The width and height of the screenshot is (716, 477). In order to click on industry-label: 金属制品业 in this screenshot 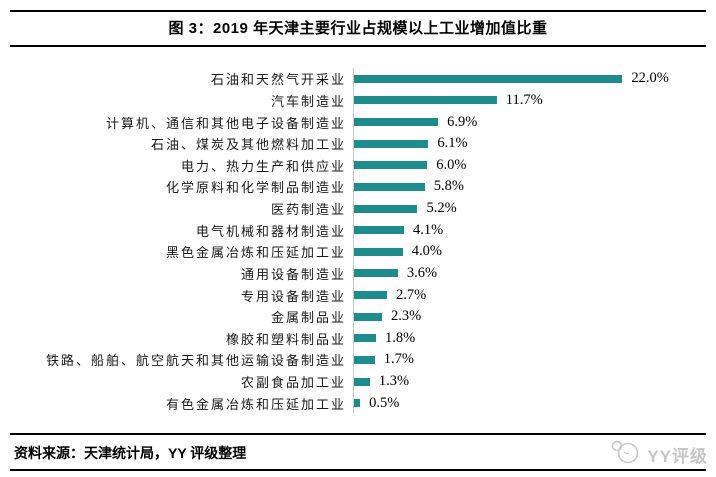, I will do `click(308, 318)`.